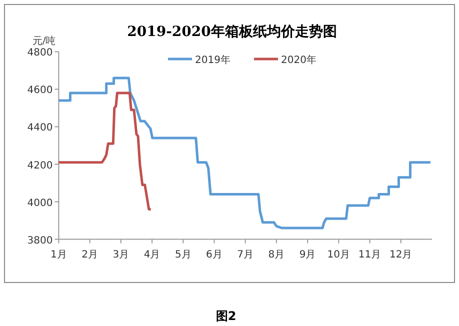 This screenshot has height=326, width=459. Describe the element at coordinates (40, 128) in the screenshot. I see `y-tick-label: 4400` at that location.